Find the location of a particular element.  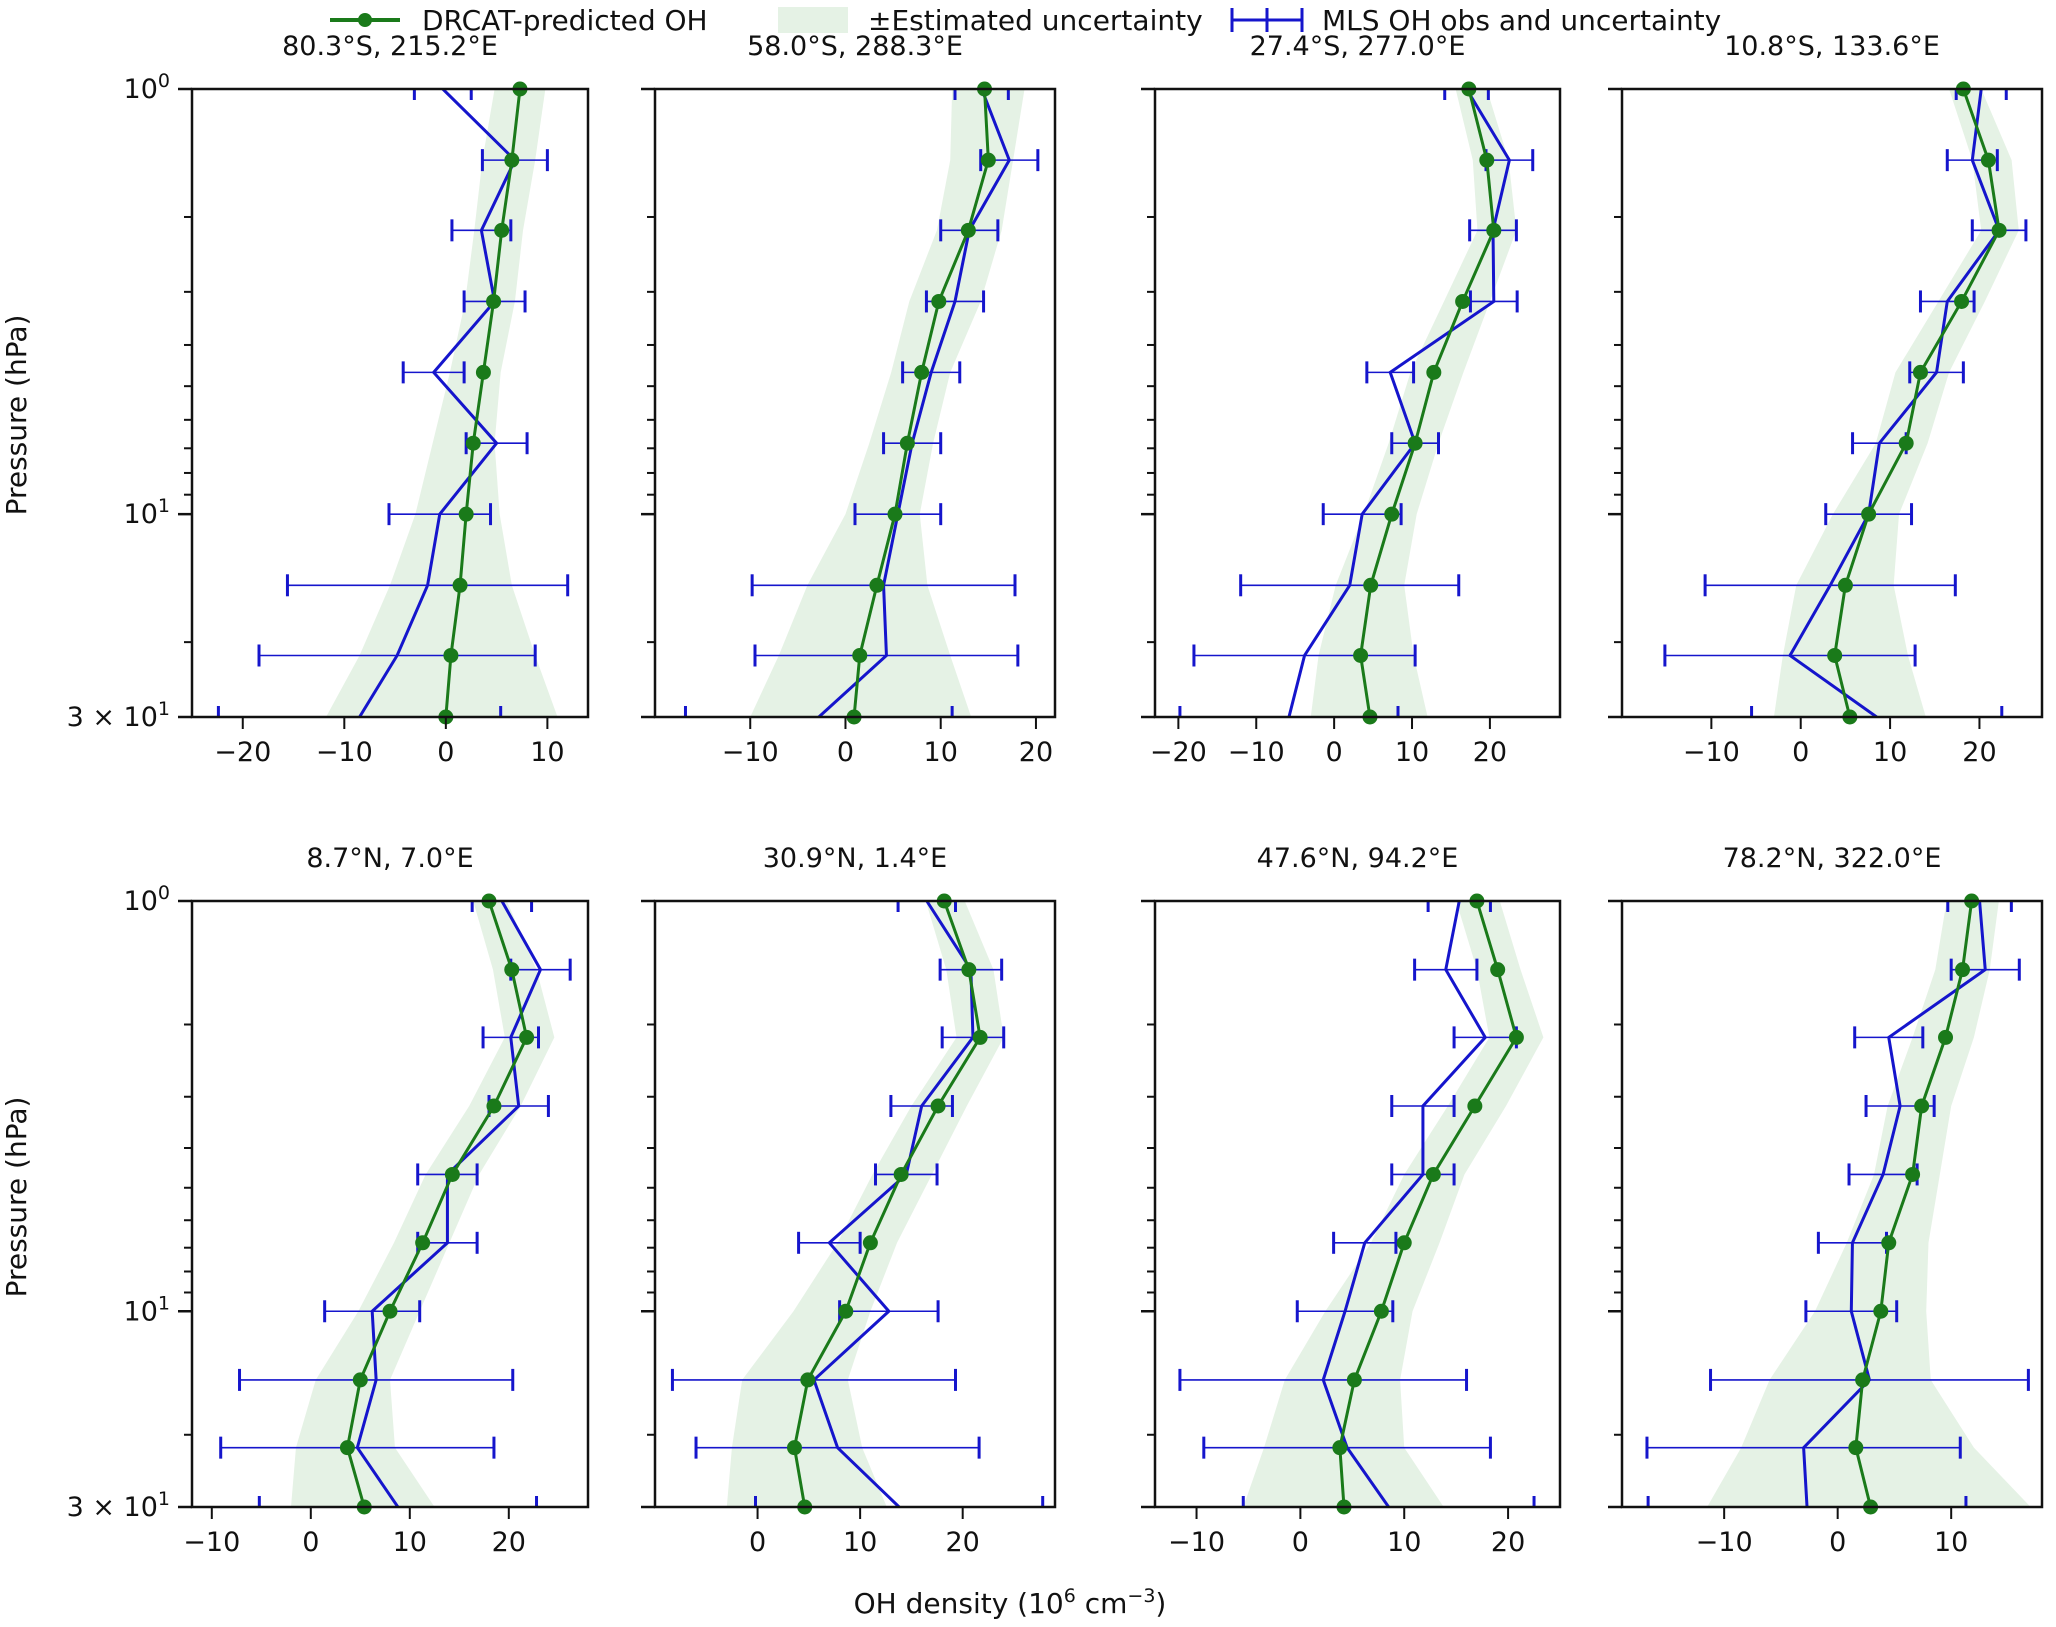

panel-30N-1E: 30.9°N, 1.4°E 0 10 20 is located at coordinates (849, 1200).